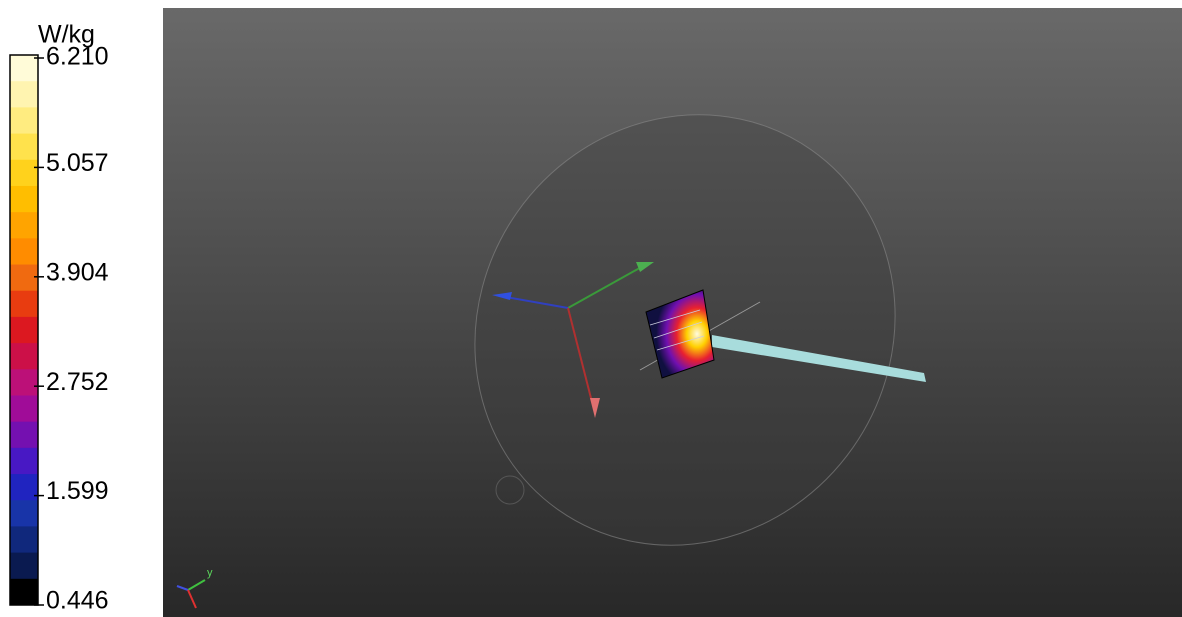 Image resolution: width=1182 pixels, height=617 pixels. I want to click on colorbar-ticks: 6.210 5.057 3.904 2.752 1.599 0.446, so click(71, 329).